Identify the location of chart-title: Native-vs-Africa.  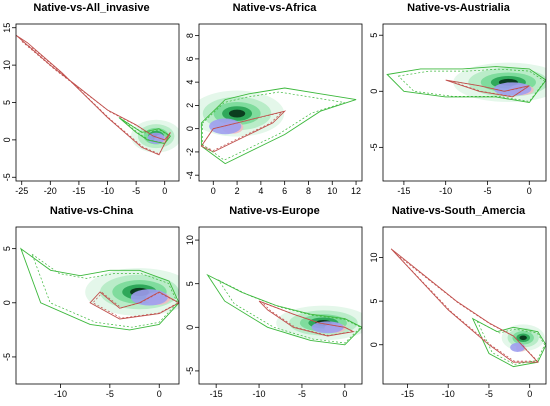
(274, 8).